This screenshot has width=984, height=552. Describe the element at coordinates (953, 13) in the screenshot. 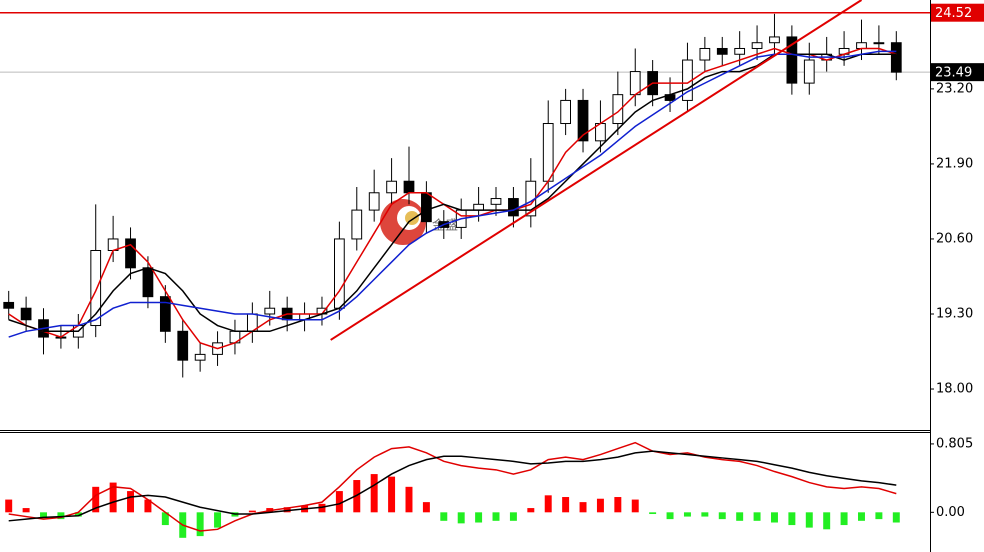

I see `price-label: 24.52` at that location.